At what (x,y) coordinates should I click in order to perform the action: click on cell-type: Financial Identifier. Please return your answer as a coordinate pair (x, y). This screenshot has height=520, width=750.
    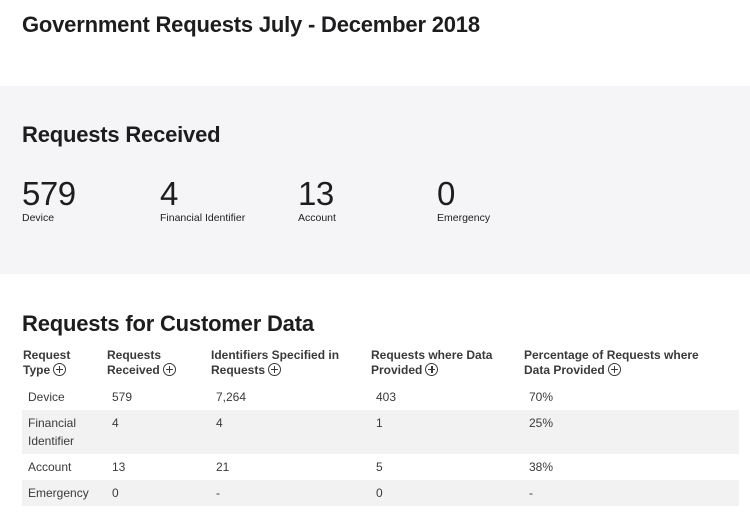
    Looking at the image, I should click on (64, 432).